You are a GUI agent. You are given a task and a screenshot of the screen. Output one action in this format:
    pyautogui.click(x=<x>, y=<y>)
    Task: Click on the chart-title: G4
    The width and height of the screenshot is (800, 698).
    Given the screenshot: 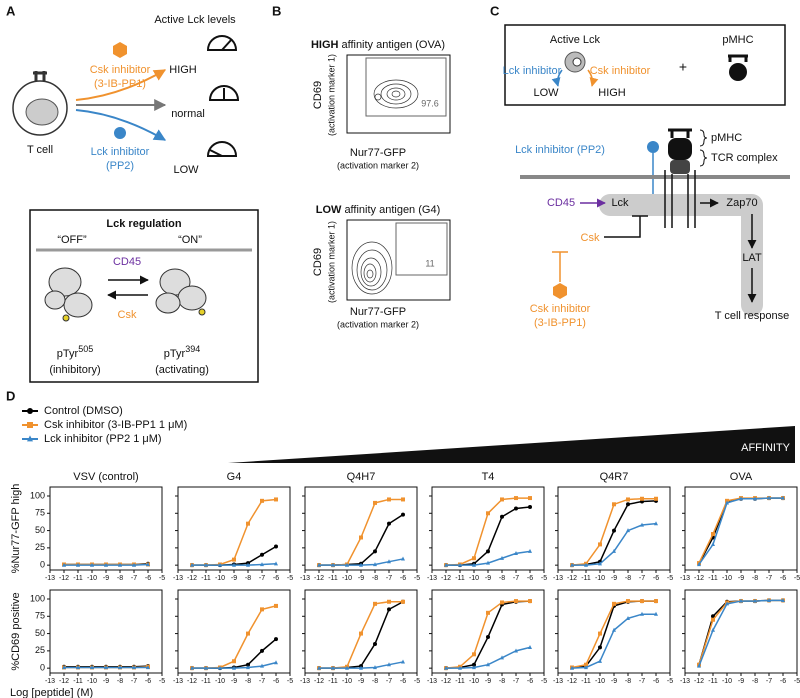 What is the action you would take?
    pyautogui.click(x=234, y=477)
    